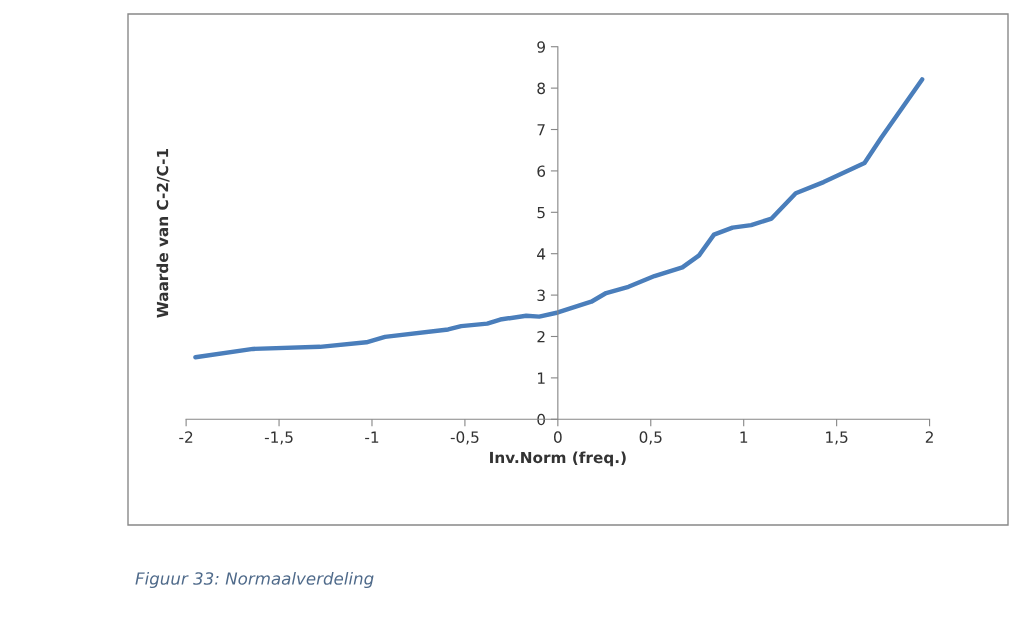  What do you see at coordinates (254, 580) in the screenshot?
I see `text: Figuur 33: Normaalverdeling` at bounding box center [254, 580].